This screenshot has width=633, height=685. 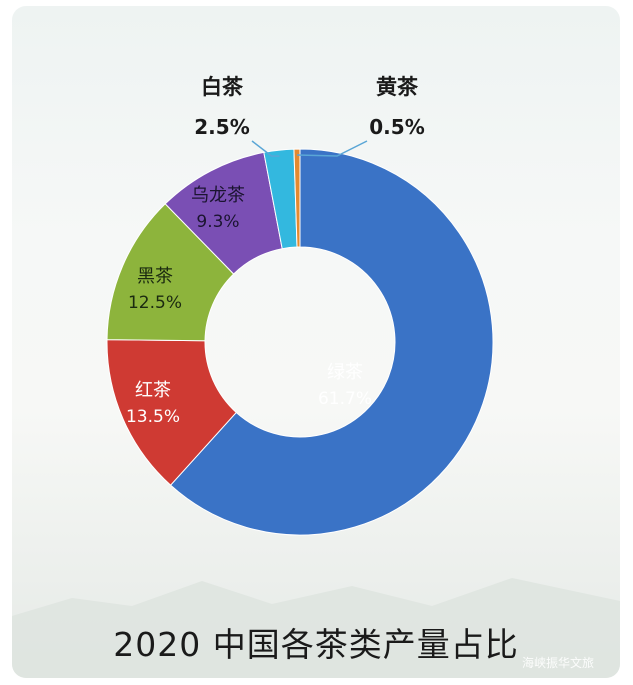 What do you see at coordinates (221, 127) in the screenshot?
I see `slice-value-label-4: 2.5%` at bounding box center [221, 127].